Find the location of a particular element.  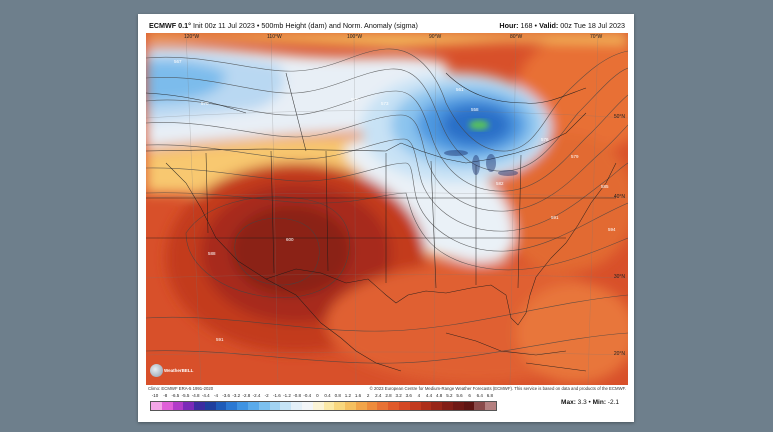

colorbar-tick-label: 4.8 is located at coordinates (439, 395).